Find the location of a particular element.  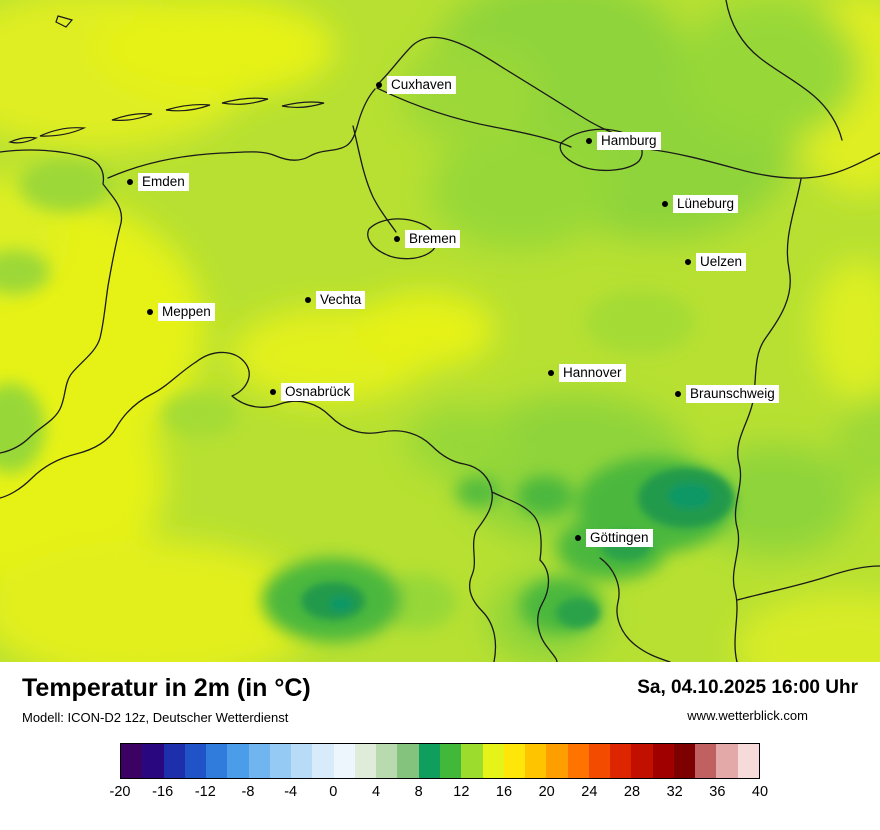

tick-label-12: 12 is located at coordinates (461, 792).